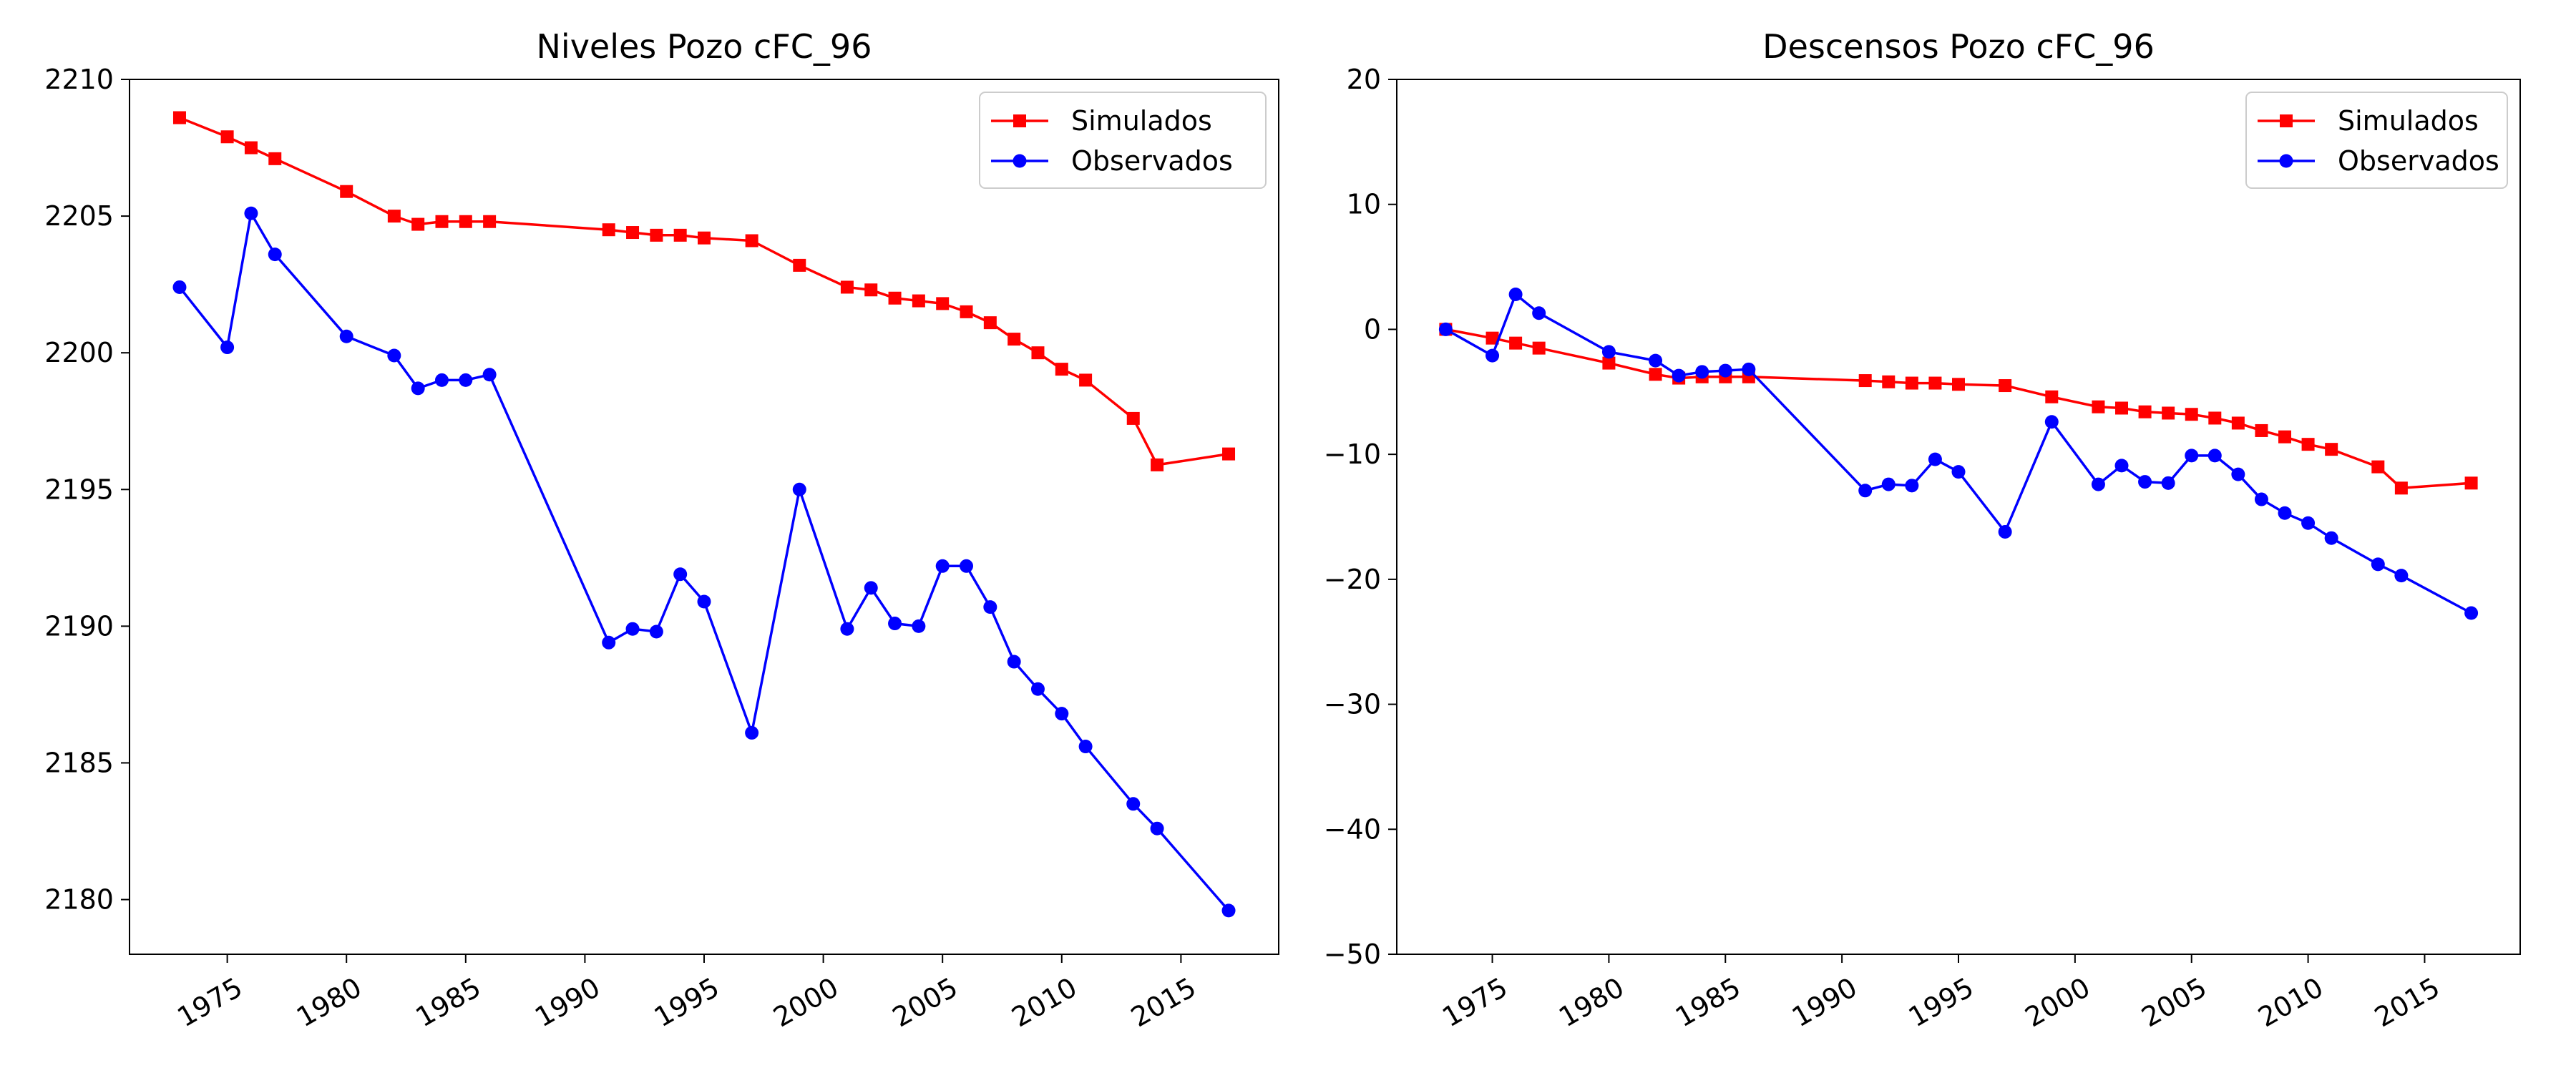 The image size is (2576, 1073). Describe the element at coordinates (79, 352) in the screenshot. I see `y-tick-label: 2200` at that location.